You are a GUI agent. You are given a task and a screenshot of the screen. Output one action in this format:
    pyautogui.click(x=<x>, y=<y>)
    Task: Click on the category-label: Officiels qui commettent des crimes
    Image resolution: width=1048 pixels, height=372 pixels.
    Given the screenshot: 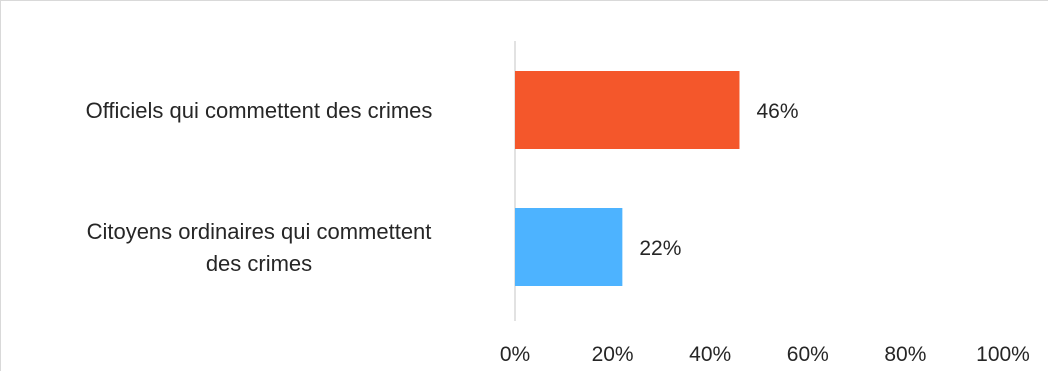 What is the action you would take?
    pyautogui.click(x=259, y=110)
    